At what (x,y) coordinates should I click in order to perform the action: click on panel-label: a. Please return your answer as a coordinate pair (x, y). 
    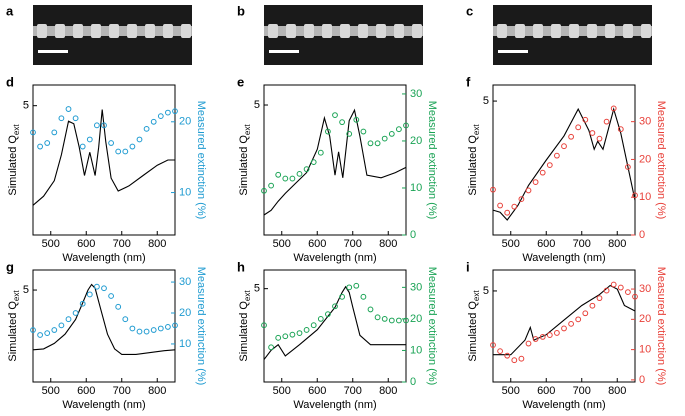
    Looking at the image, I should click on (10, 10).